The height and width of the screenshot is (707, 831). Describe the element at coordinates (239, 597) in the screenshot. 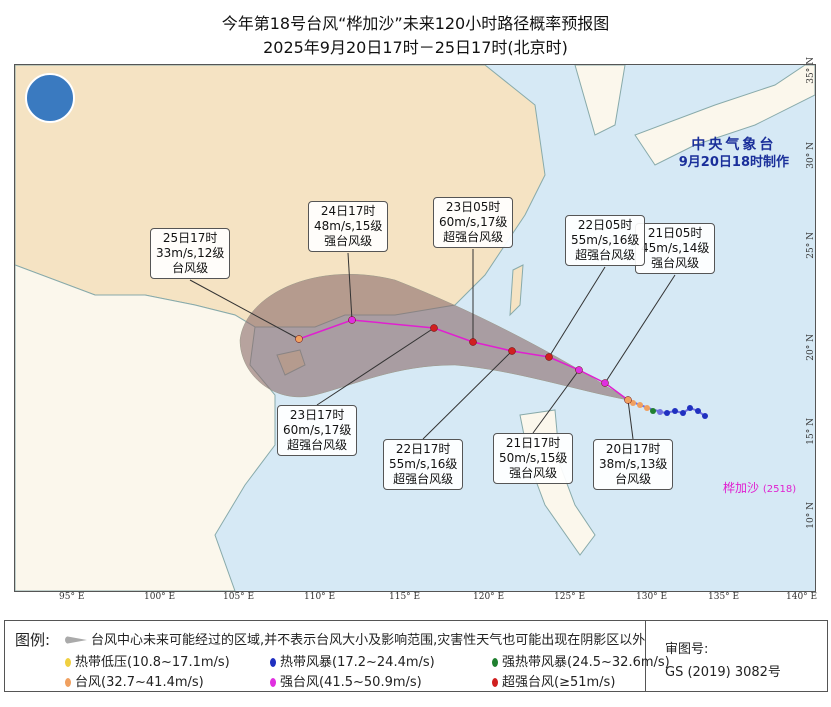

I see `lon-tick-label: 105° E` at that location.